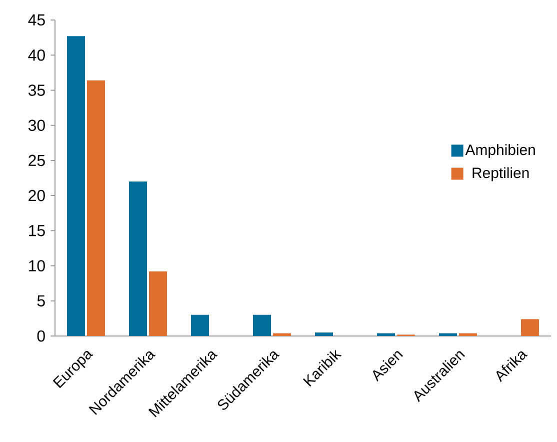 This screenshot has width=557, height=442. What do you see at coordinates (37, 266) in the screenshot?
I see `y-tick-label: 10` at bounding box center [37, 266].